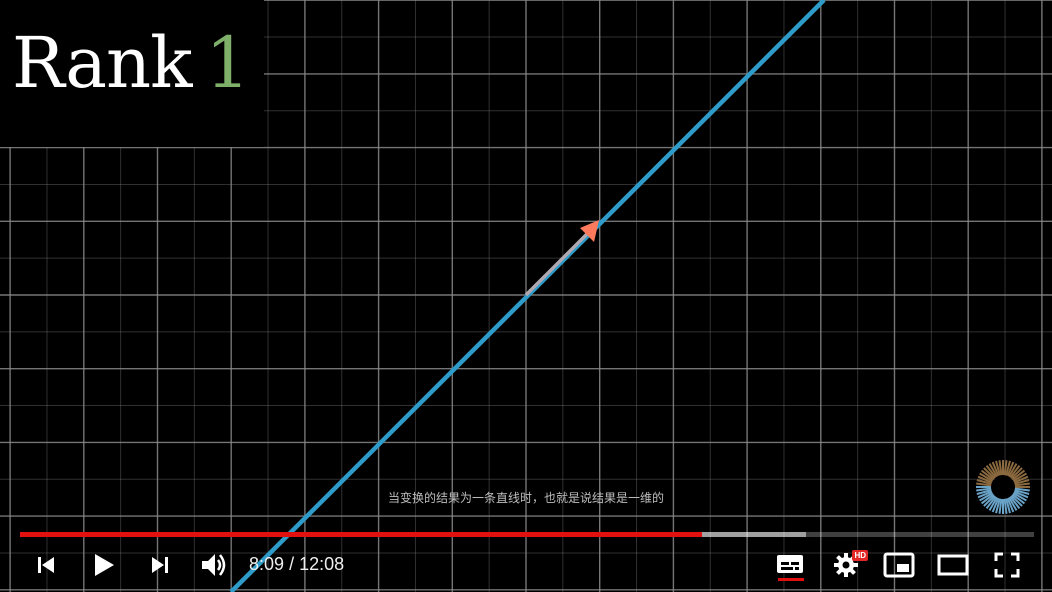 The image size is (1052, 592). I want to click on title-panel: Rank 1, so click(132, 73).